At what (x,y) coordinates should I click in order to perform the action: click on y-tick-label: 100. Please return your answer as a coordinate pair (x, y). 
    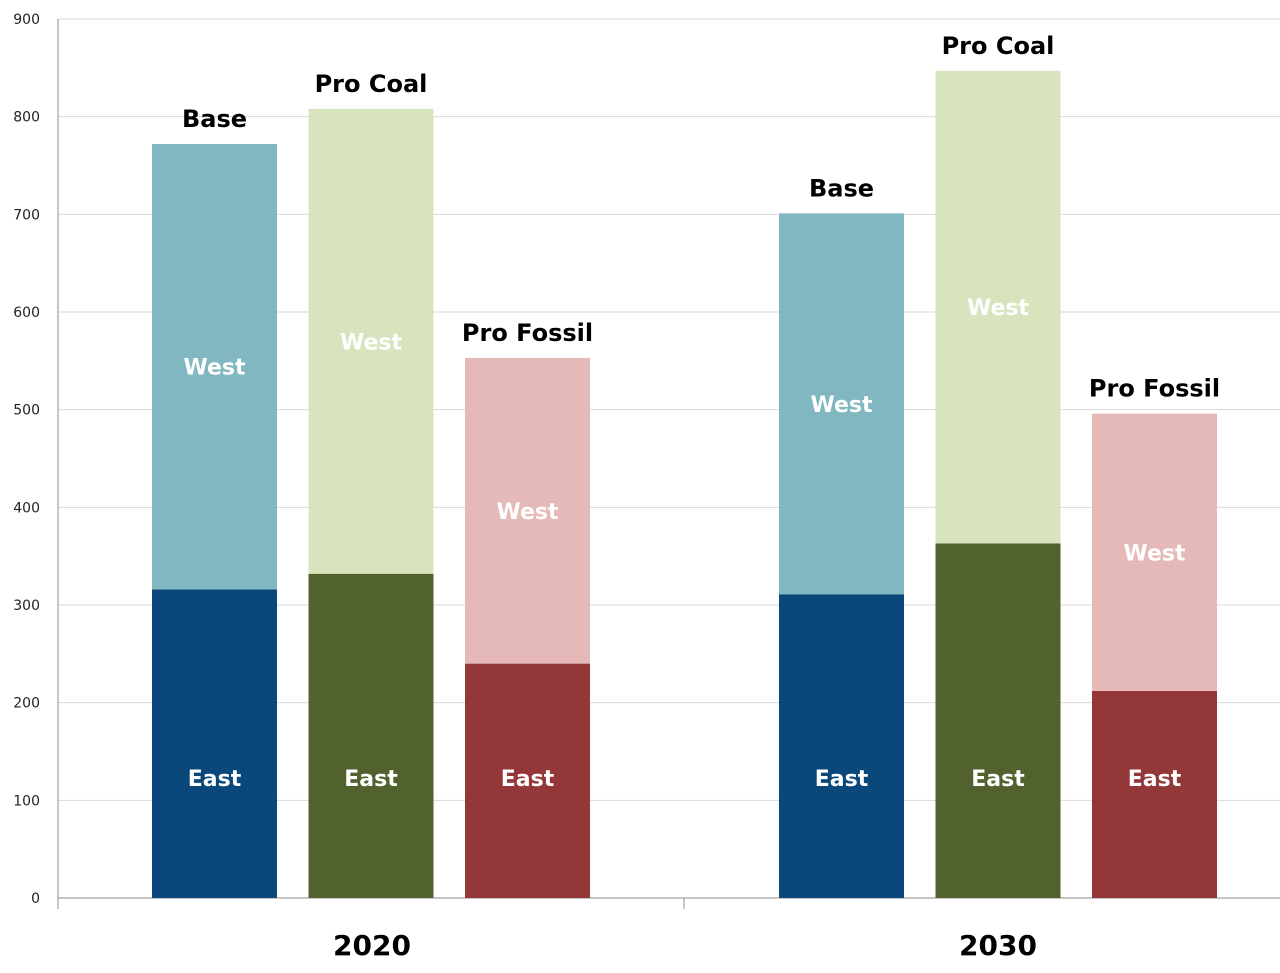
    Looking at the image, I should click on (26, 801).